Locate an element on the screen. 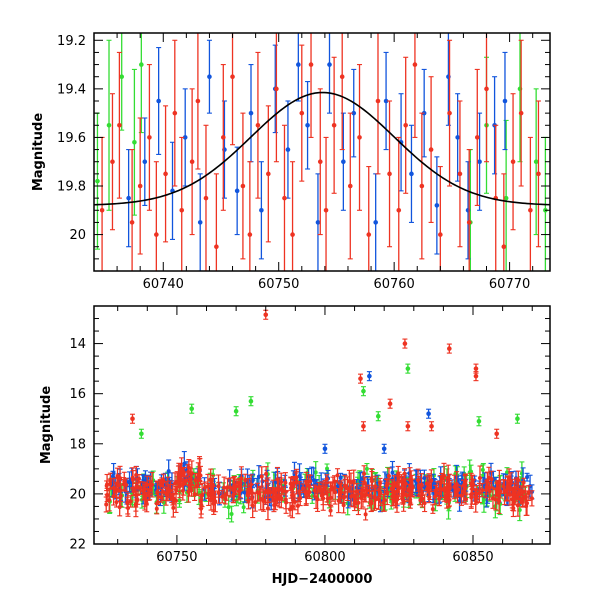 This screenshot has width=600, height=600. y-tick-label: 19.2 is located at coordinates (71, 41).